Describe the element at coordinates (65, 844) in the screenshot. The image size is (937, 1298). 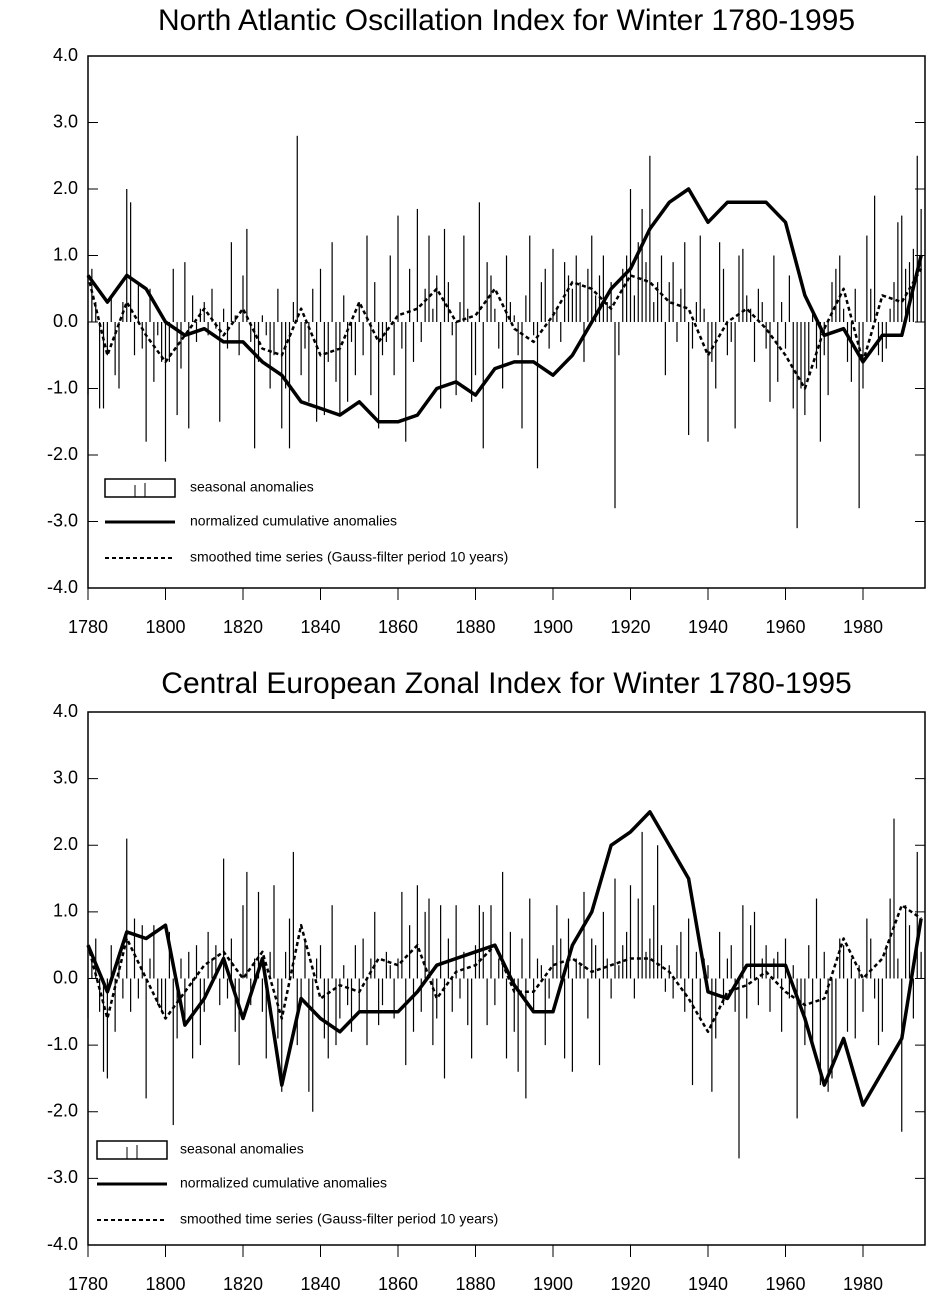
I see `y-tick-label: 2.0` at that location.